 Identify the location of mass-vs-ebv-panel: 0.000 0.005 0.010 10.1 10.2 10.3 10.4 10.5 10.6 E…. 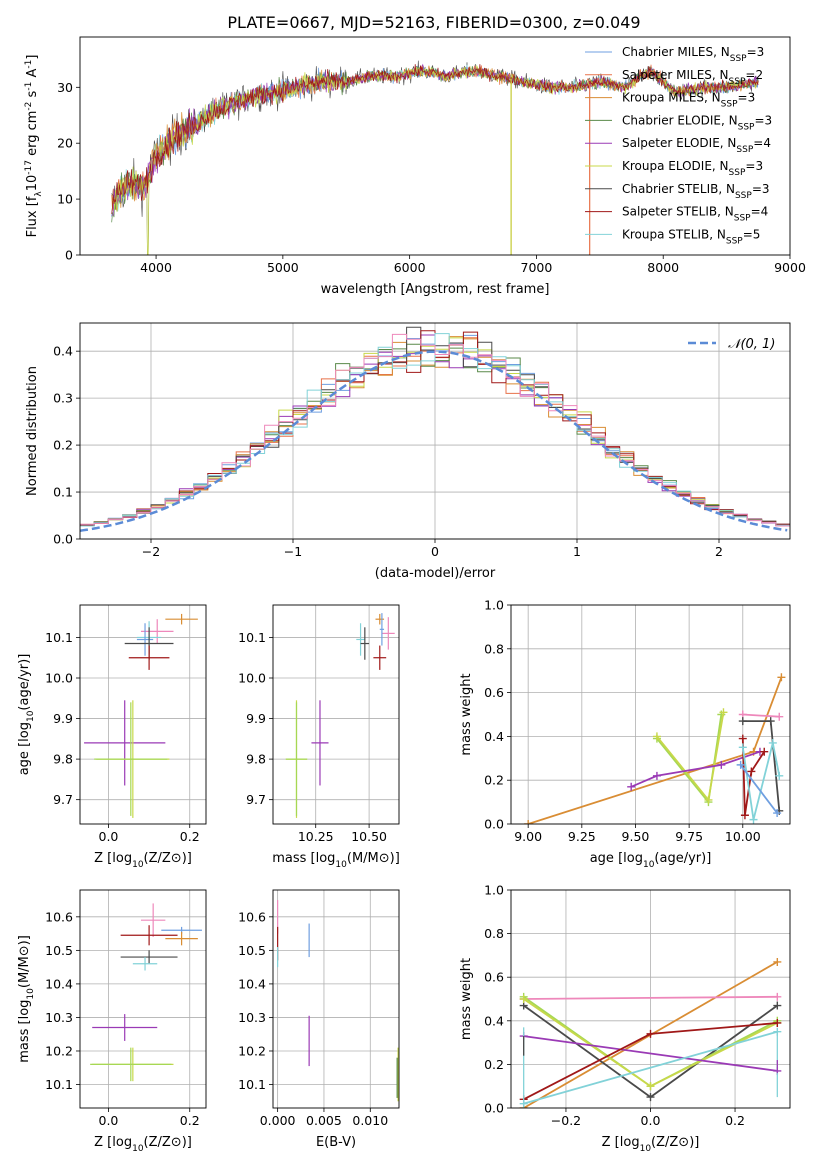
(319, 1019).